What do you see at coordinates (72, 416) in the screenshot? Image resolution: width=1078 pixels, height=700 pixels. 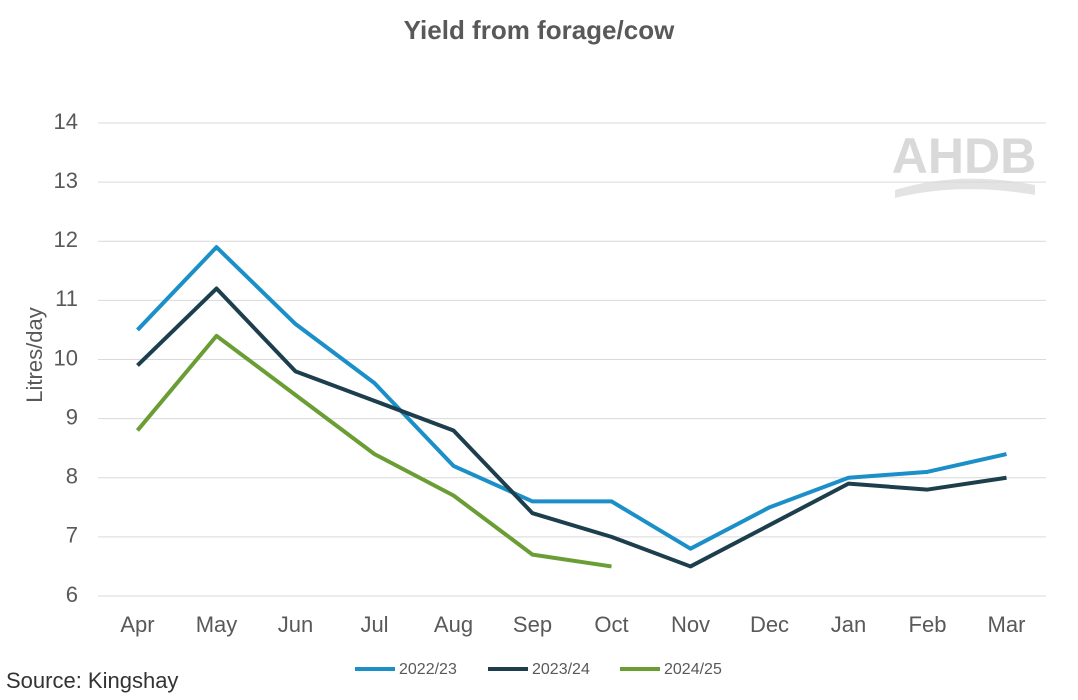 I see `y-tick-label: 9` at bounding box center [72, 416].